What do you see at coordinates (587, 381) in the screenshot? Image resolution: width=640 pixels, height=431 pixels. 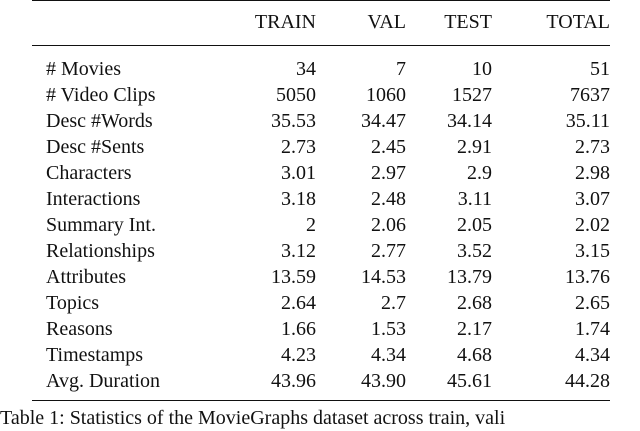 I see `cell-total: 44.28` at bounding box center [587, 381].